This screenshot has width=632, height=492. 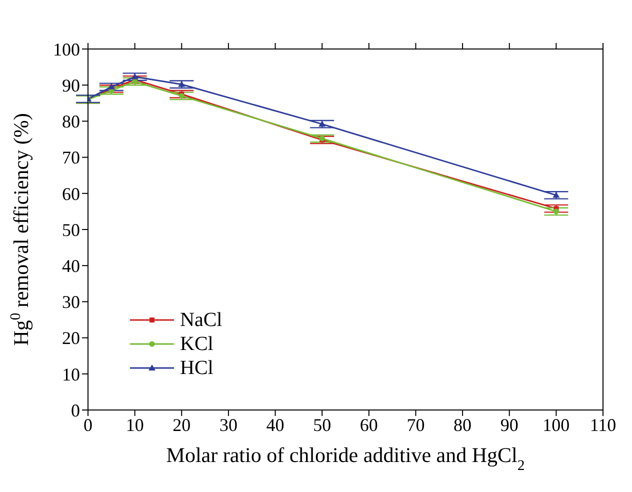 What do you see at coordinates (463, 424) in the screenshot?
I see `x-tick-label: 80` at bounding box center [463, 424].